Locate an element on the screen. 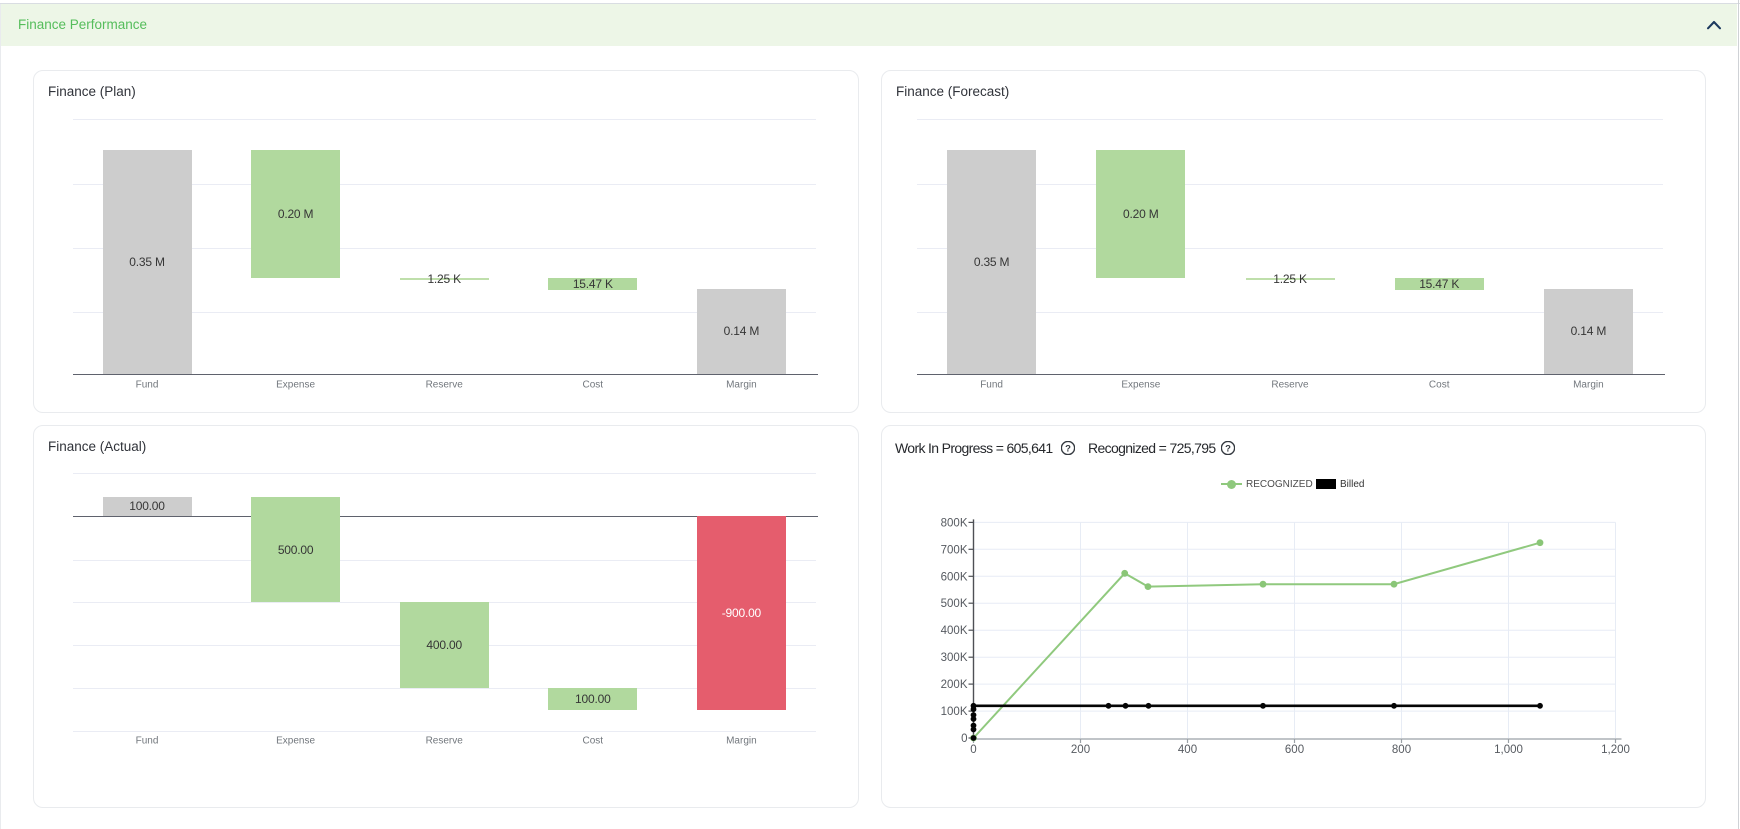 Image resolution: width=1740 pixels, height=829 pixels. svg-text: 1,200 is located at coordinates (1615, 750).